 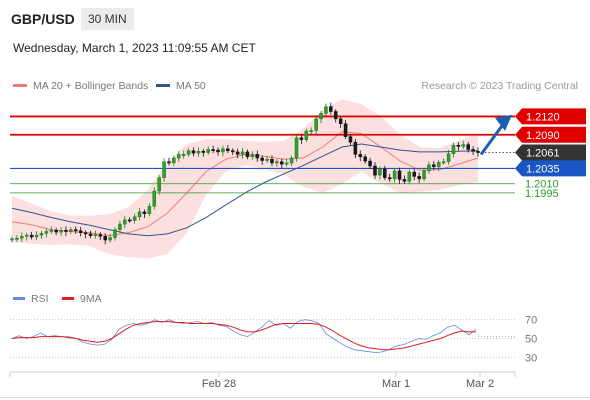 I want to click on time-tick-label: Feb 28, so click(x=219, y=384).